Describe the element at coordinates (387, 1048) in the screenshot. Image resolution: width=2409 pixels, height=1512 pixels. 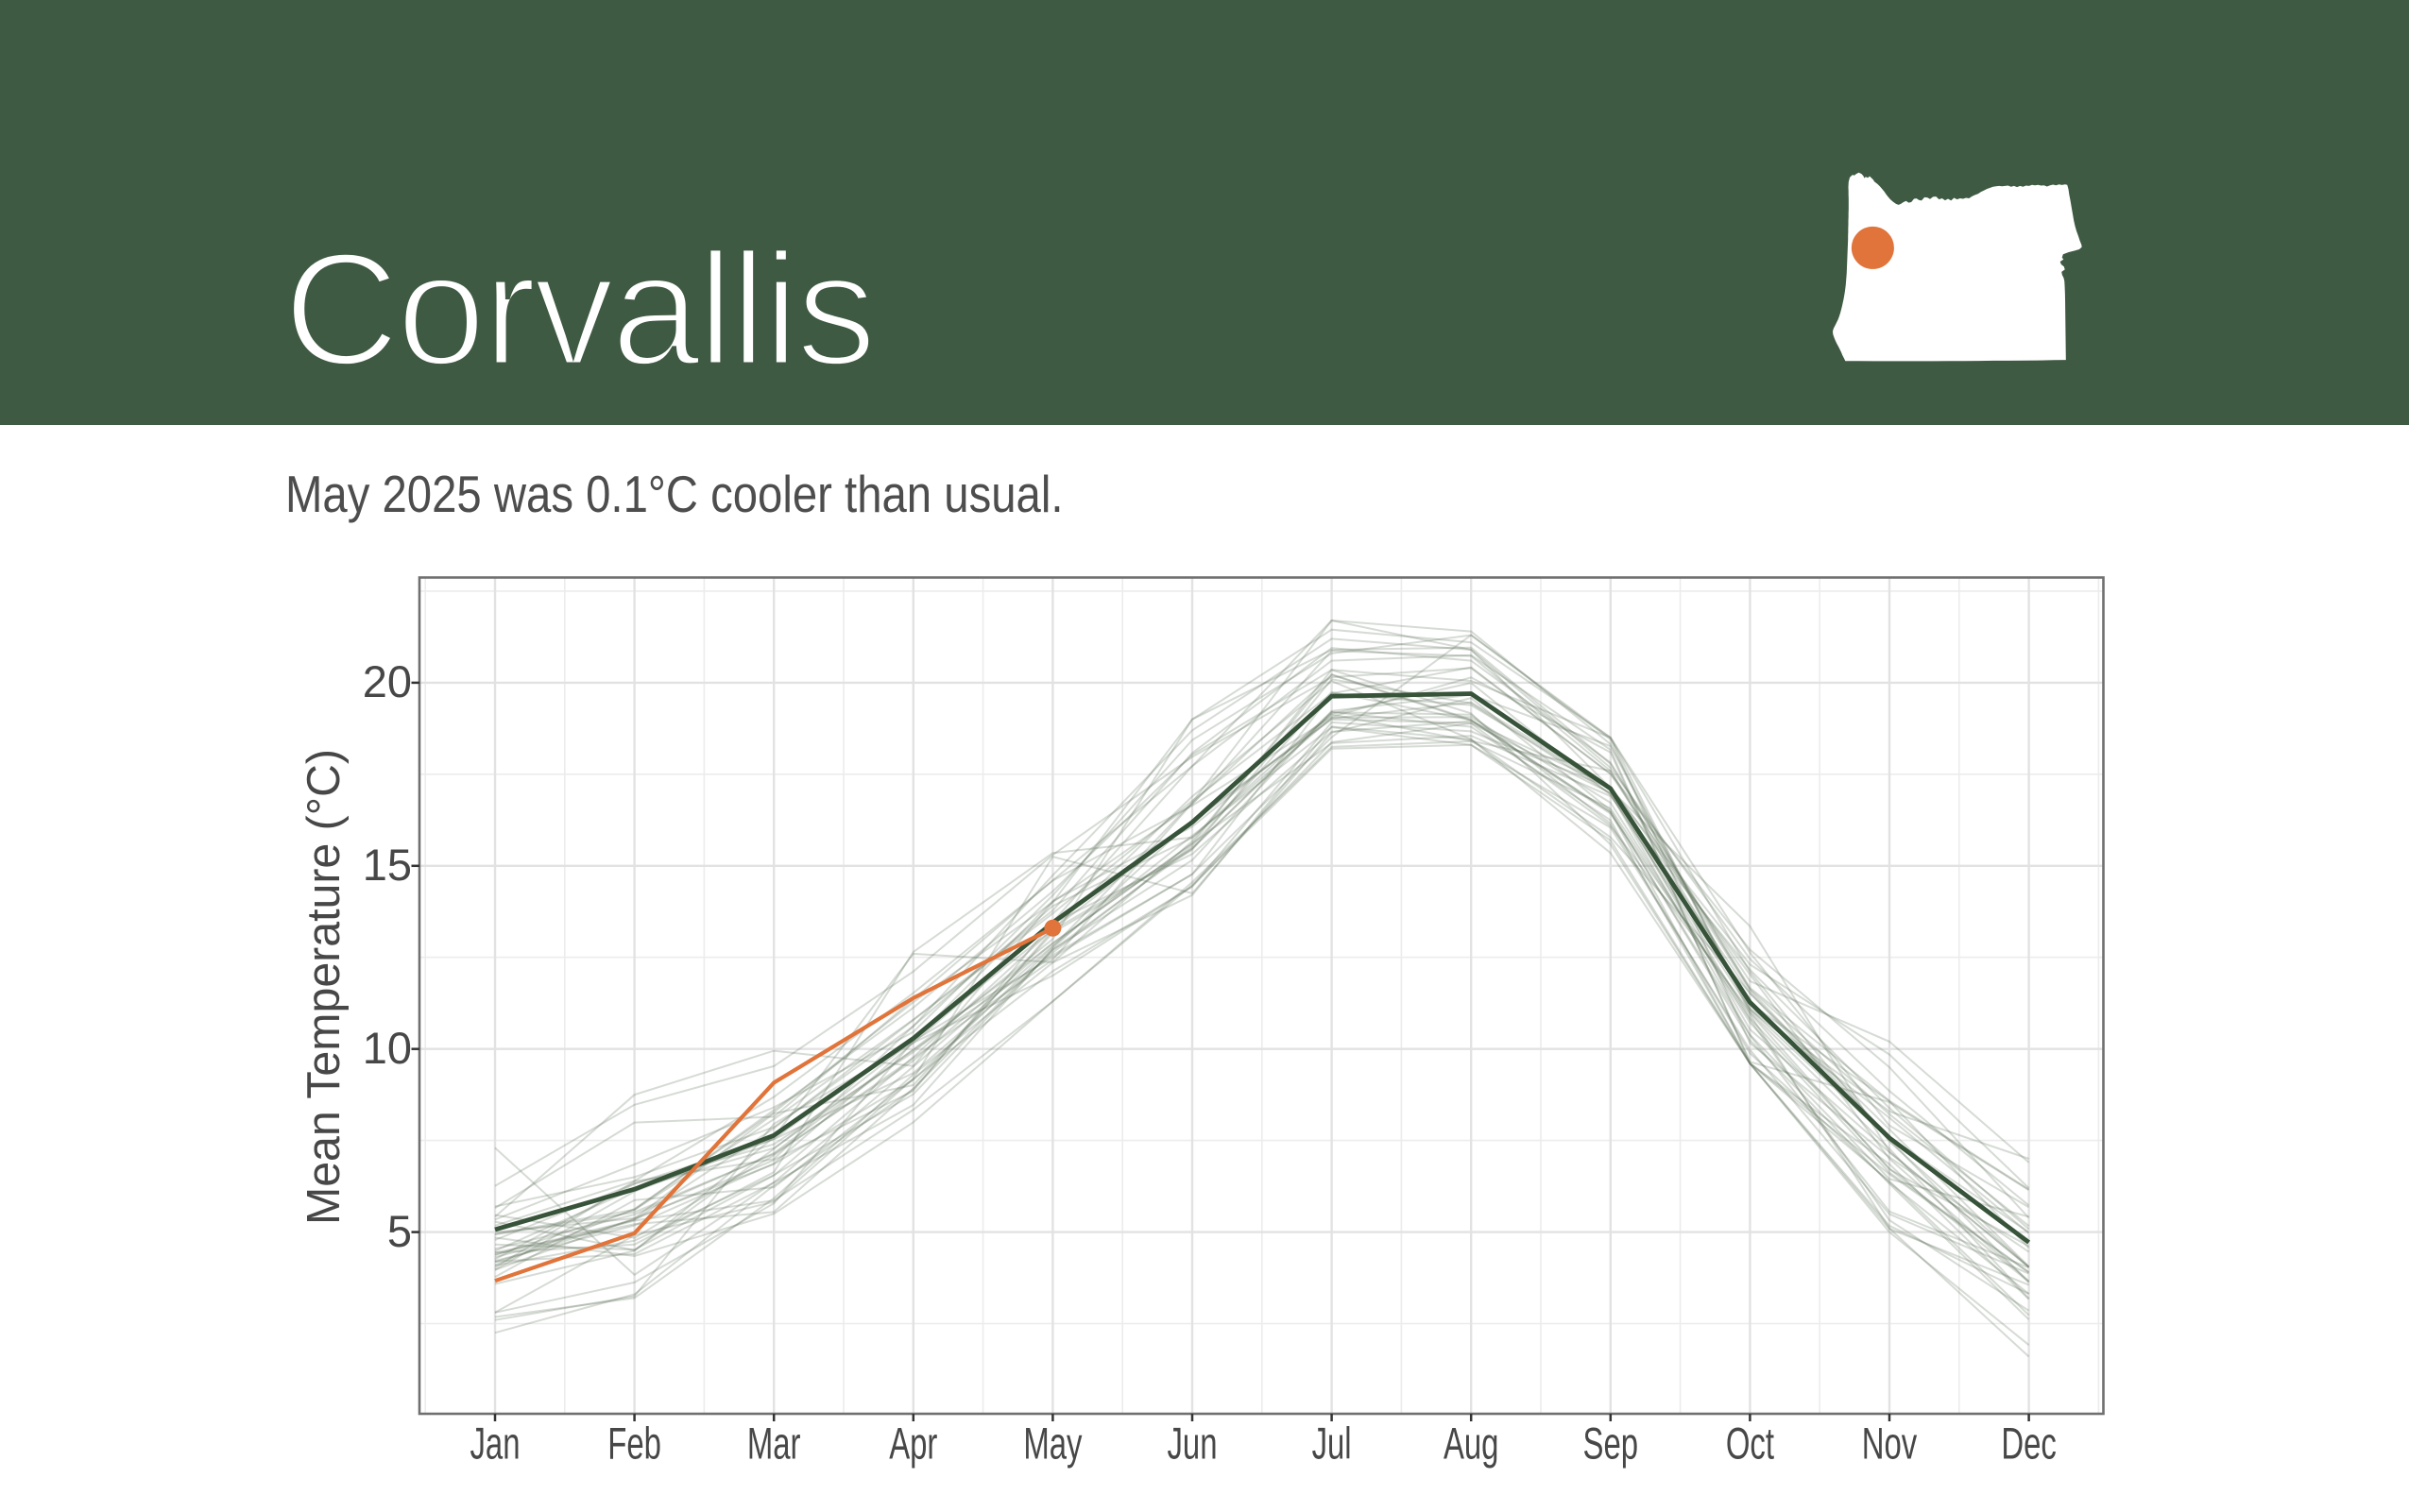
I see `svg-text: 10` at that location.